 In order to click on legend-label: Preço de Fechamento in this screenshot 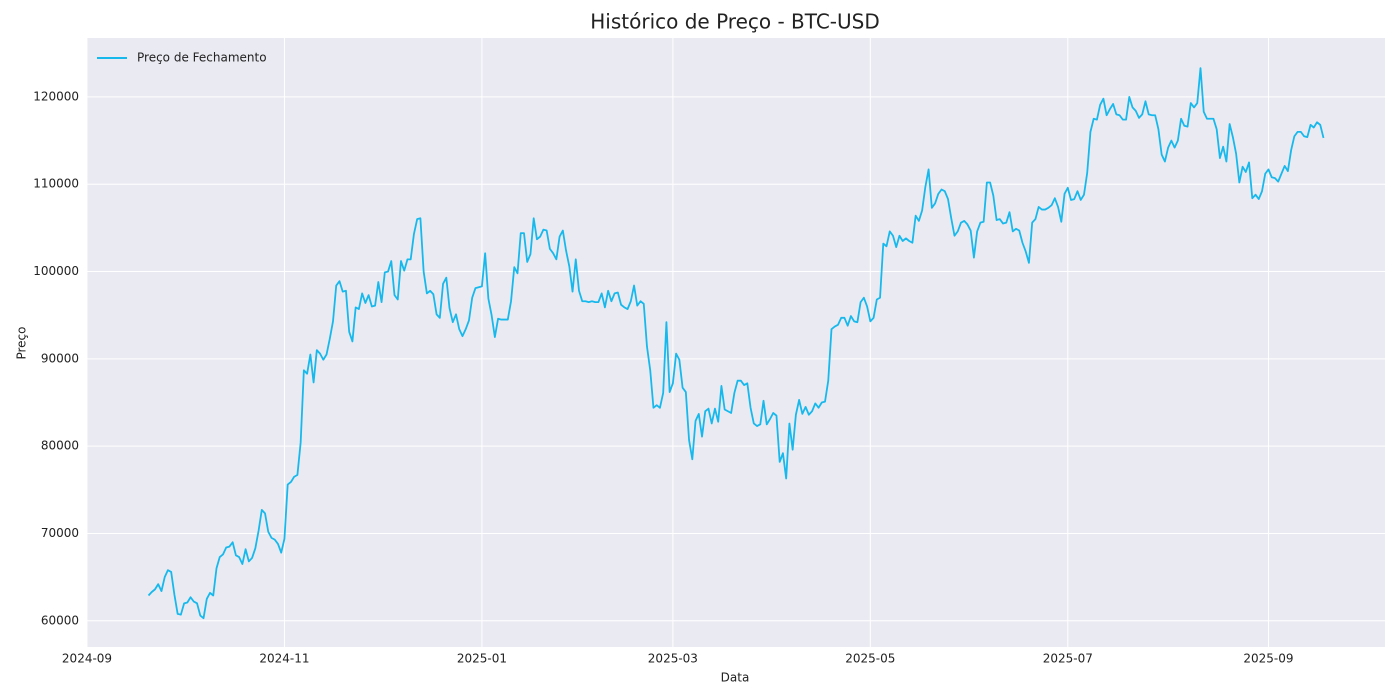, I will do `click(202, 58)`.